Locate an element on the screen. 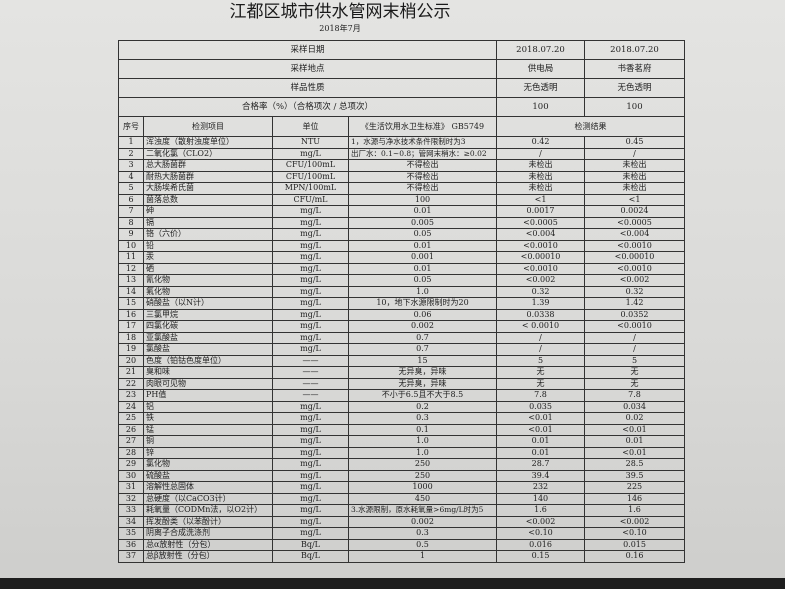 This screenshot has width=785, height=589. cell-item: 挥发酚类（以苯酚计） is located at coordinates (208, 521).